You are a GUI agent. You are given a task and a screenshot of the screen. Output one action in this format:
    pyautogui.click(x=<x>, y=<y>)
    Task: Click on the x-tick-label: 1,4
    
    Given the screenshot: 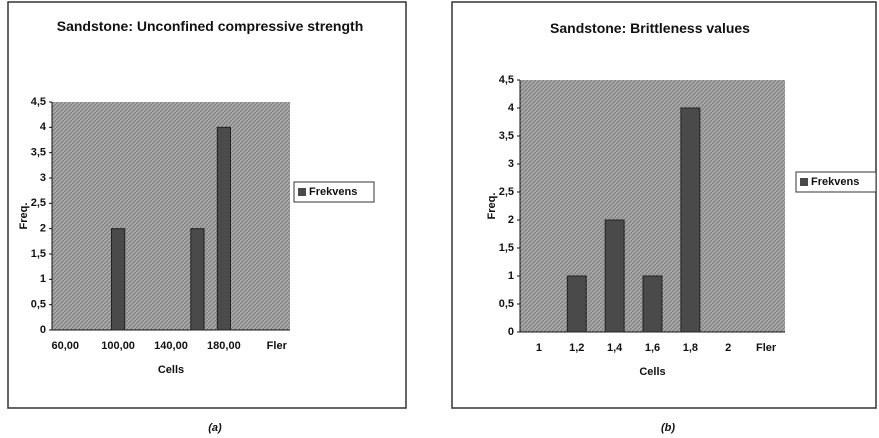 What is the action you would take?
    pyautogui.click(x=615, y=348)
    